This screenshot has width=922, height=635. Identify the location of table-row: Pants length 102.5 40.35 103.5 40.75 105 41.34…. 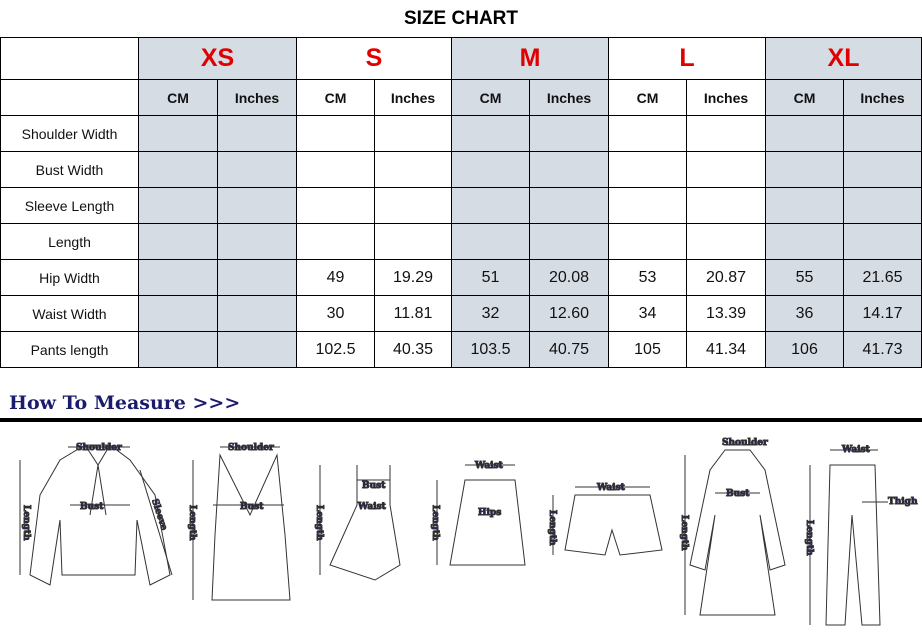
(461, 349).